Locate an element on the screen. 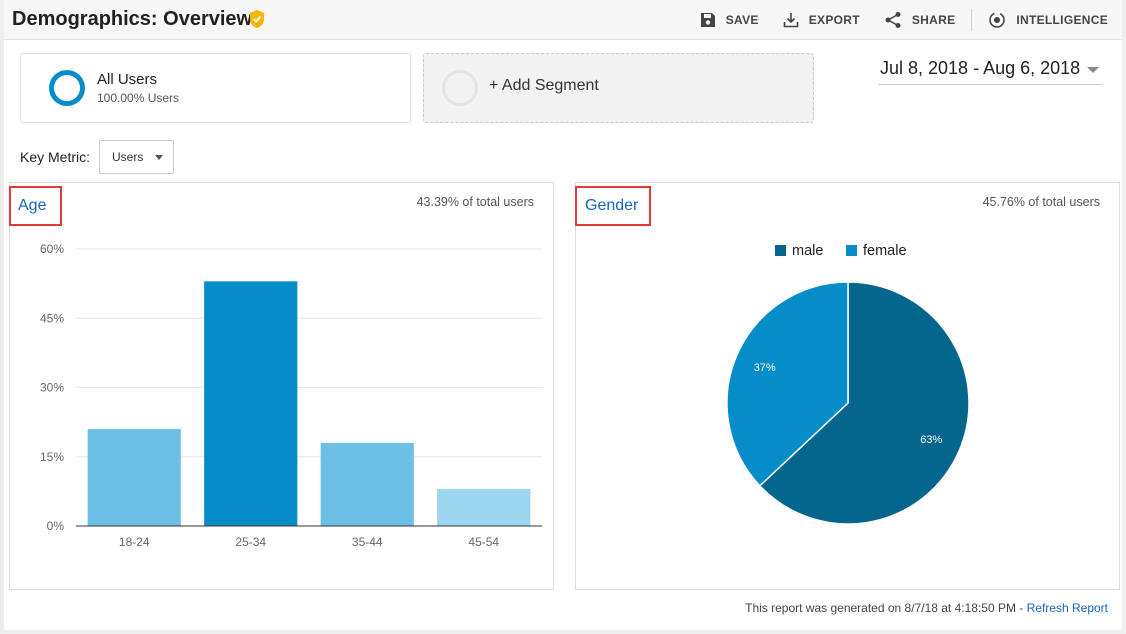 This screenshot has width=1126, height=634. segment-card-all-users: All Users 100.00% Users is located at coordinates (215, 88).